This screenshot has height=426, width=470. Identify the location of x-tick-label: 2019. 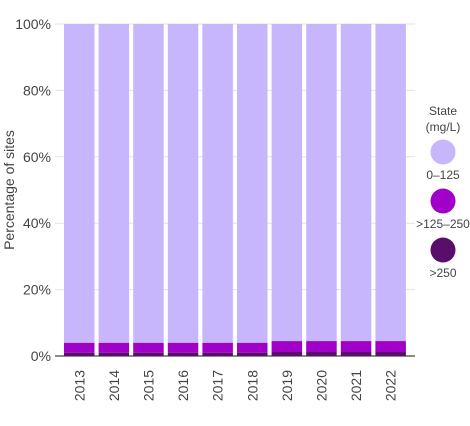
(287, 385).